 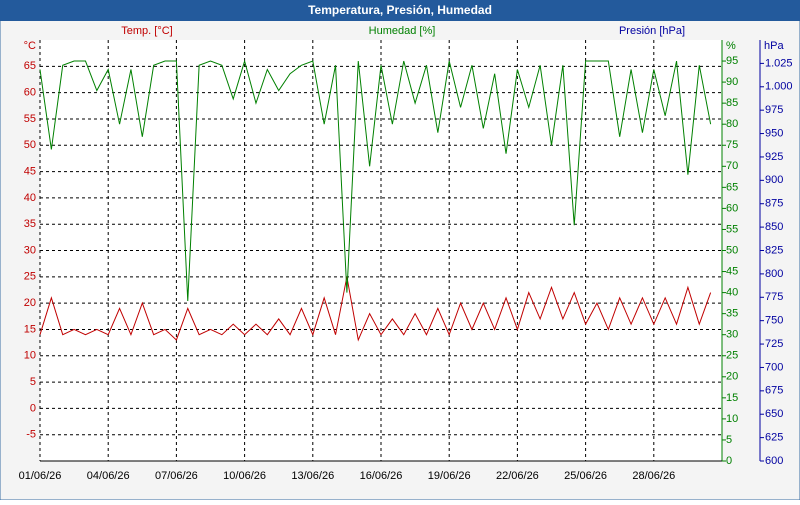 What do you see at coordinates (30, 171) in the screenshot?
I see `y-tick-label: 45` at bounding box center [30, 171].